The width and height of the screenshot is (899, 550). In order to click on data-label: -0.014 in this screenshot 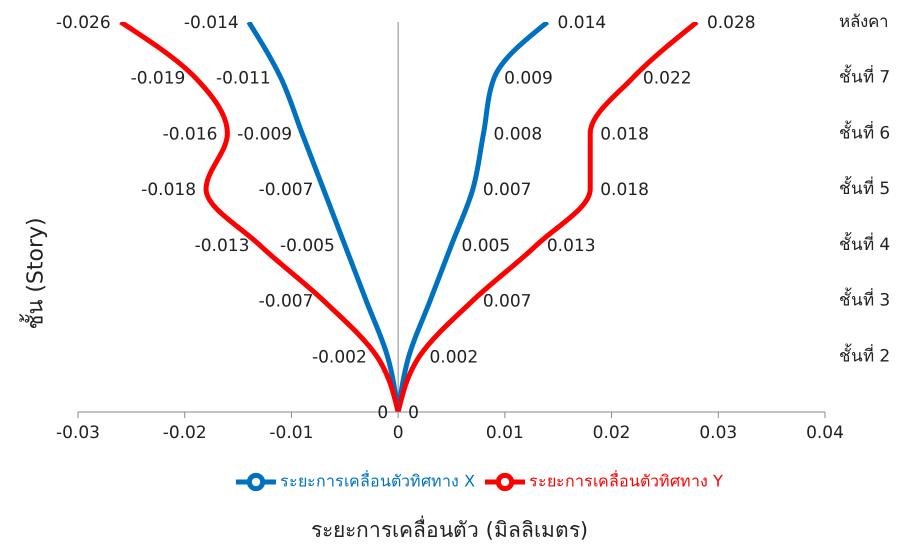, I will do `click(211, 23)`.